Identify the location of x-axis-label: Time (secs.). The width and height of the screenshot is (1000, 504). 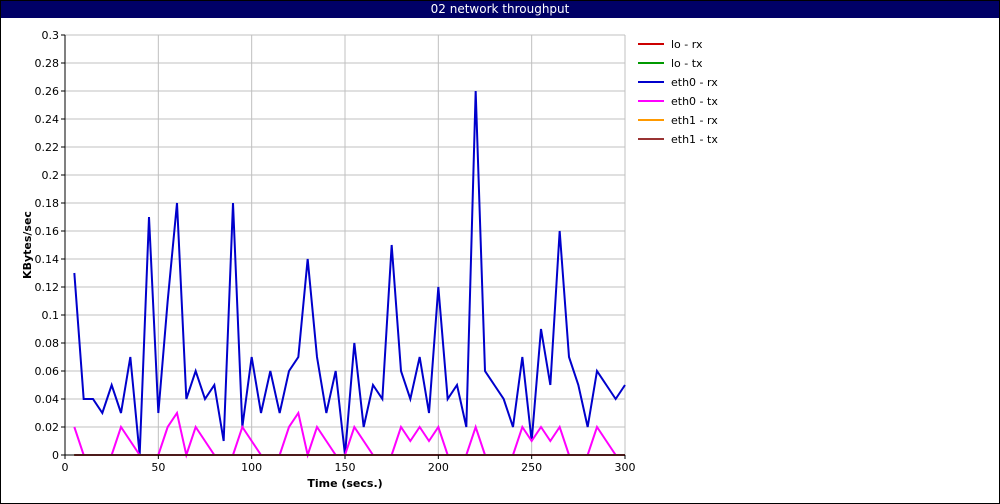
(344, 483).